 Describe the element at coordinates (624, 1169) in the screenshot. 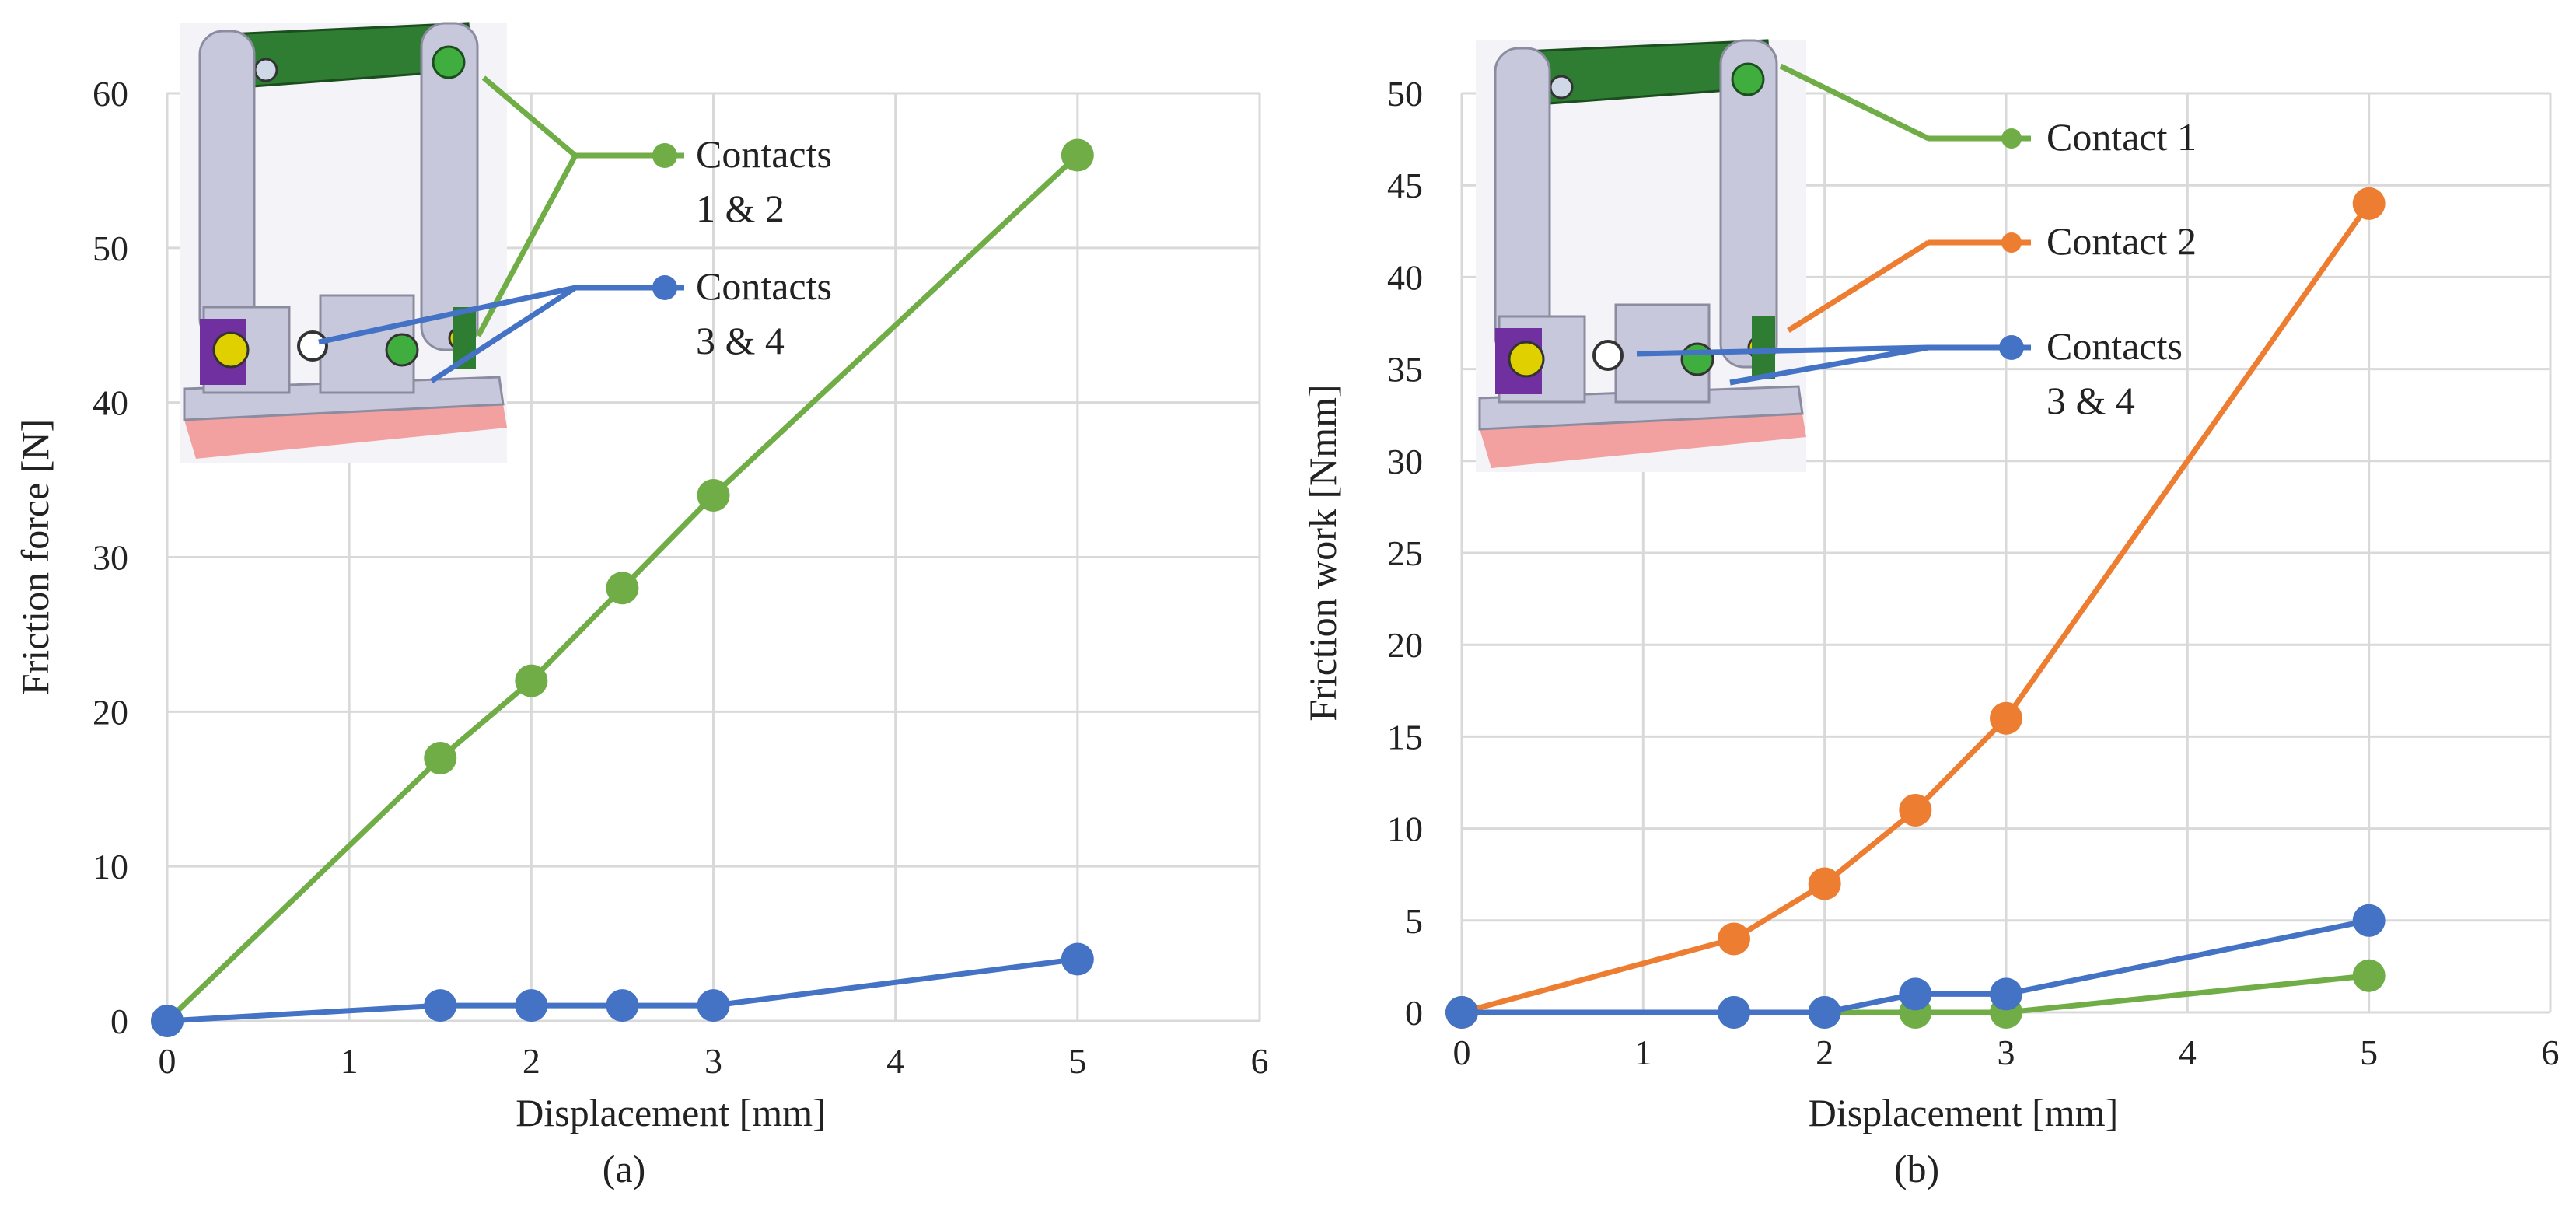

I see `panel-label: (a)` at that location.